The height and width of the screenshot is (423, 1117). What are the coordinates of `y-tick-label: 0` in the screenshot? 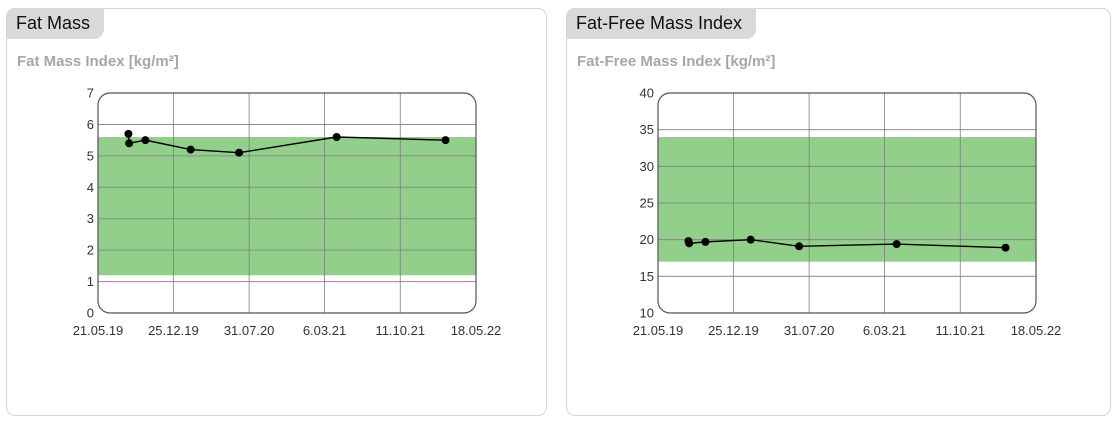 It's located at (90, 313).